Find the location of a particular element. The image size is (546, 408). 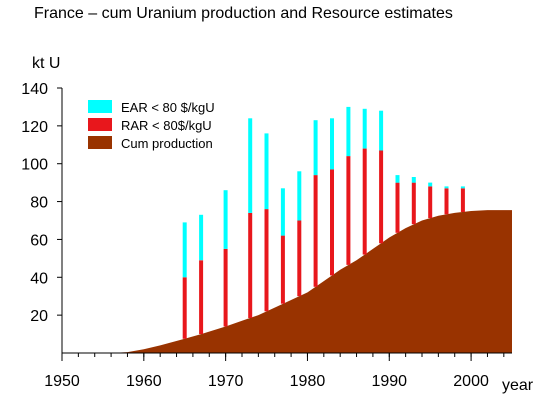

x-axis-label: year is located at coordinates (518, 385).